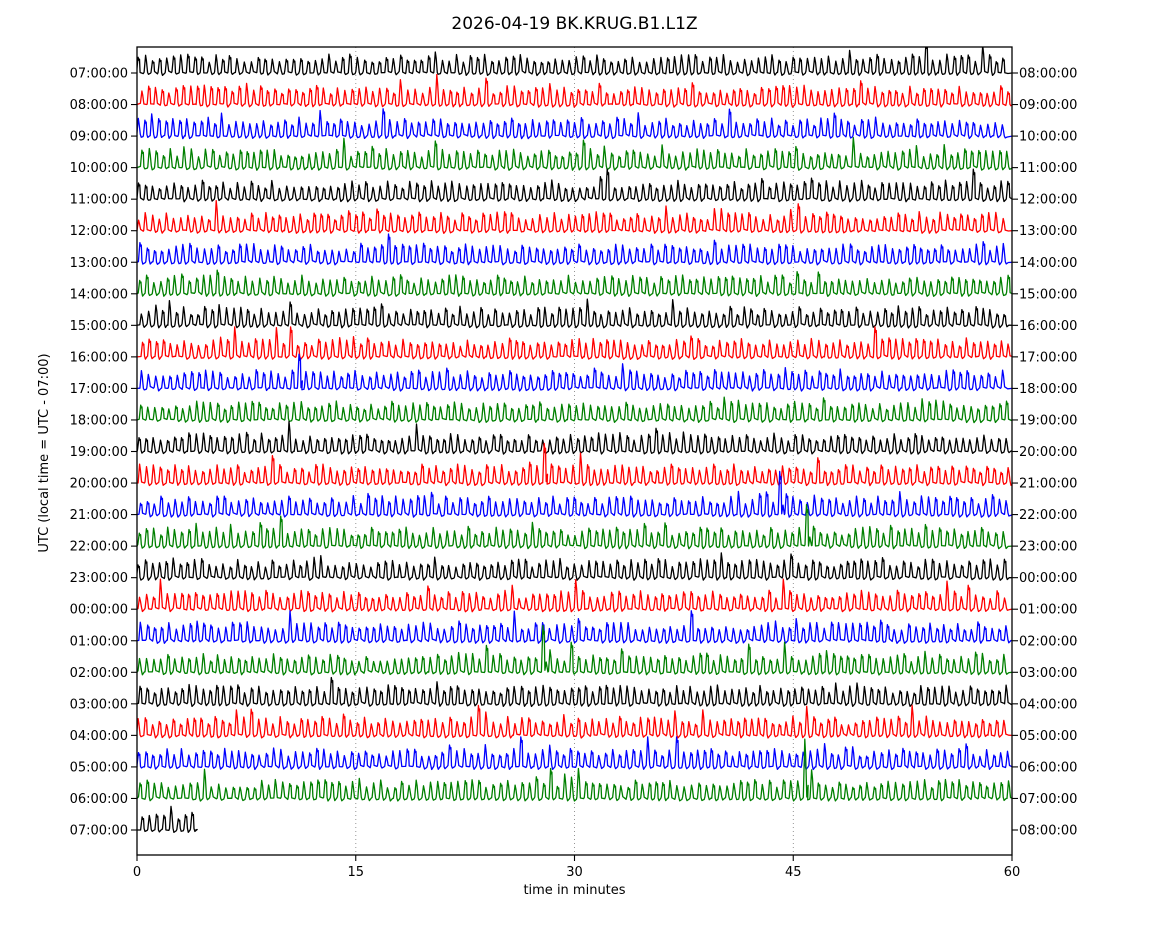  What do you see at coordinates (1048, 421) in the screenshot?
I see `local-time-label: 19:00:00` at bounding box center [1048, 421].